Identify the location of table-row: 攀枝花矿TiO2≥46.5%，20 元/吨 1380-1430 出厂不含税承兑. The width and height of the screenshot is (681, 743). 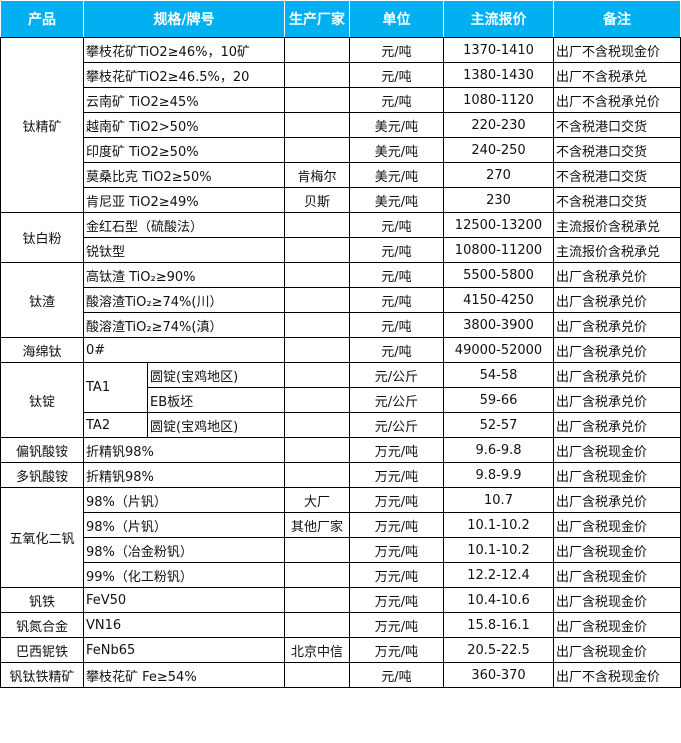
(341, 75).